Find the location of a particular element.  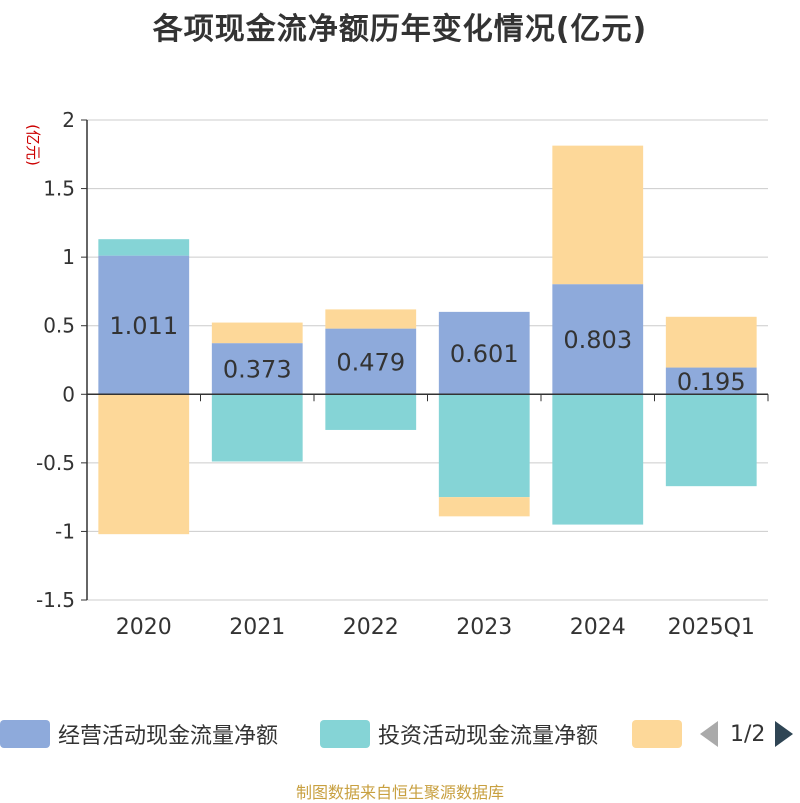

legend-pager: 1/2 is located at coordinates (747, 734).